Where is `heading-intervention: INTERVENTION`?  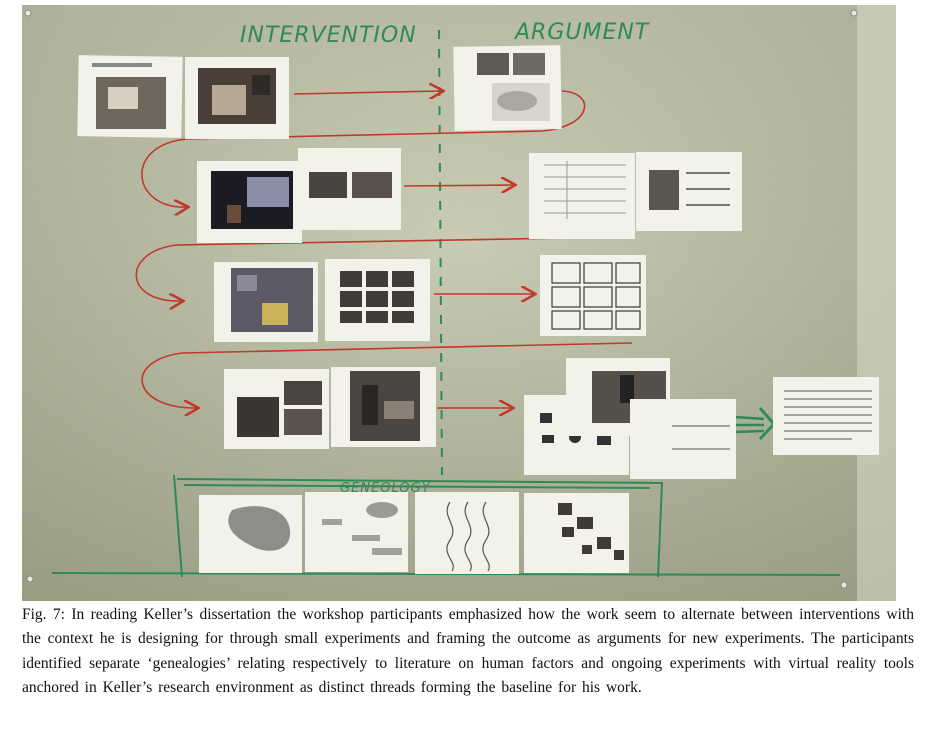 heading-intervention: INTERVENTION is located at coordinates (328, 35).